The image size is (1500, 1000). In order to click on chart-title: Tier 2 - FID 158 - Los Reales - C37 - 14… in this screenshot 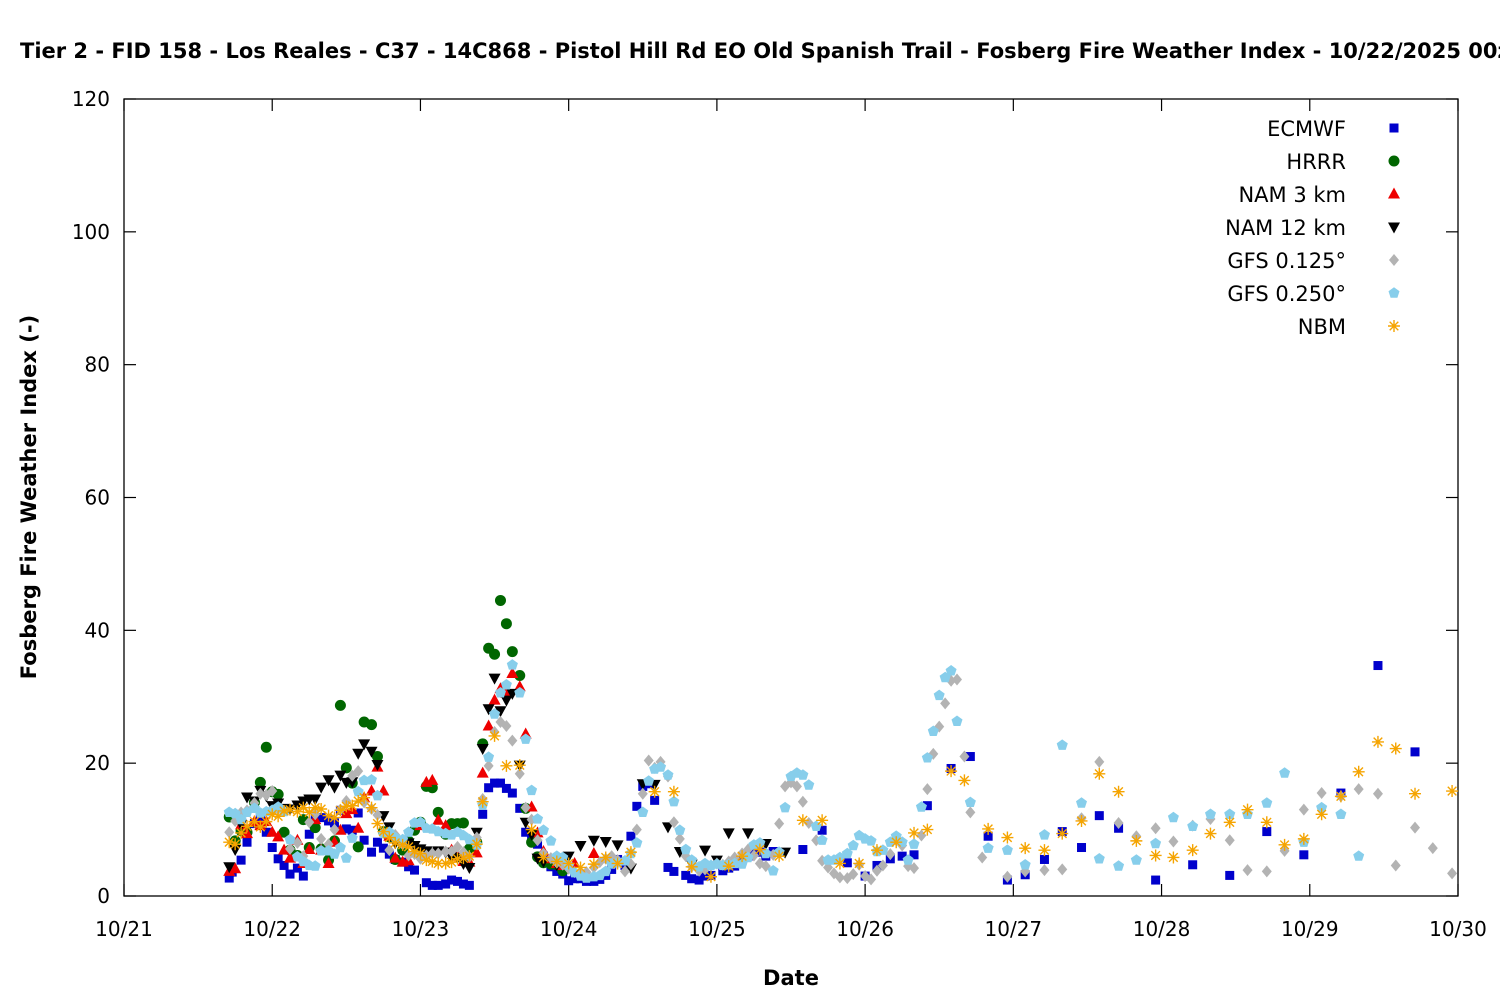, I will do `click(760, 51)`.